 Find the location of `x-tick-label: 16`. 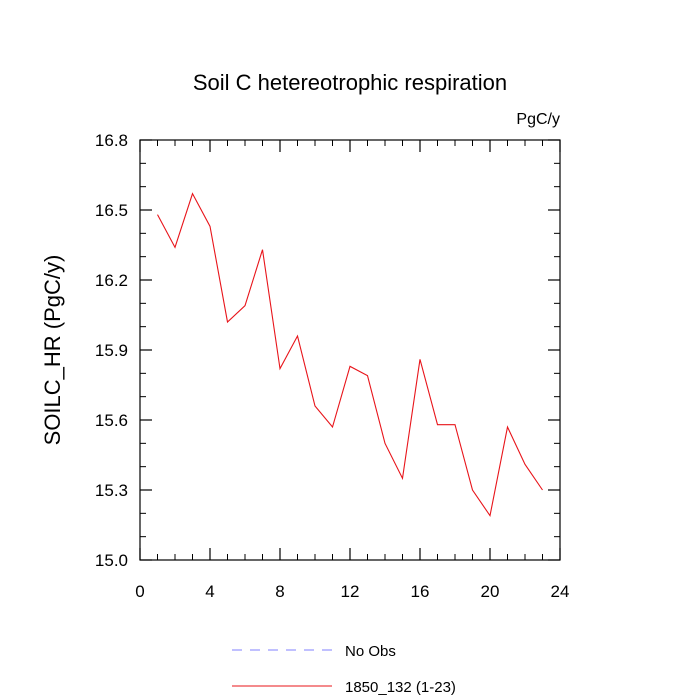

x-tick-label: 16 is located at coordinates (420, 591).